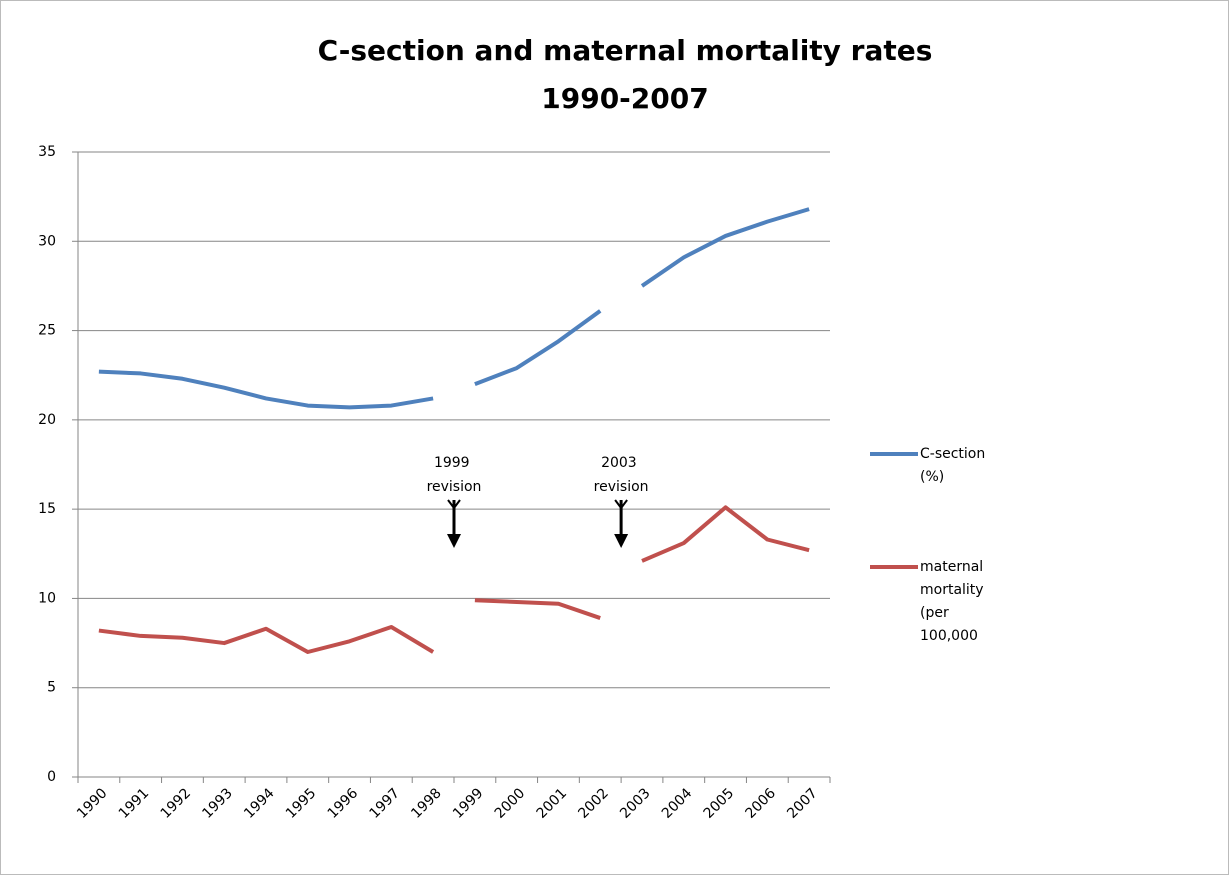  I want to click on y-tick-label: 30, so click(47, 241).